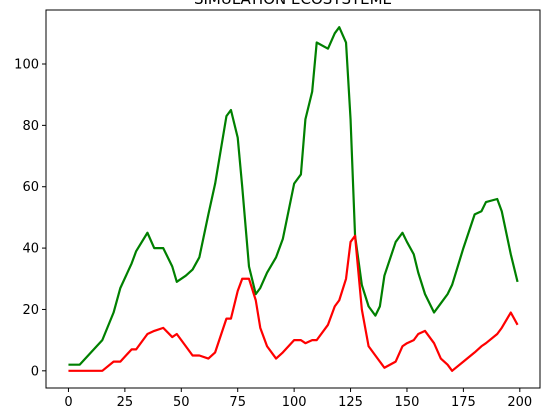 The height and width of the screenshot is (413, 549). Describe the element at coordinates (350, 402) in the screenshot. I see `x-tick-label: 125` at that location.